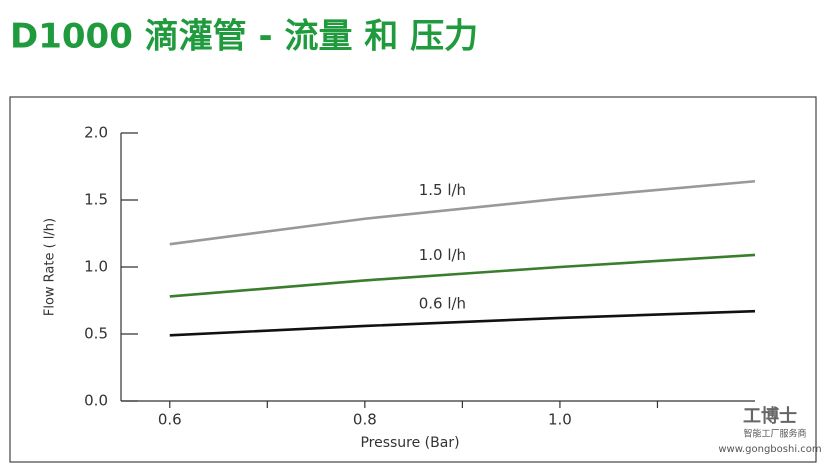  Describe the element at coordinates (409, 443) in the screenshot. I see `x-axis-label: Pressure (Bar)` at that location.